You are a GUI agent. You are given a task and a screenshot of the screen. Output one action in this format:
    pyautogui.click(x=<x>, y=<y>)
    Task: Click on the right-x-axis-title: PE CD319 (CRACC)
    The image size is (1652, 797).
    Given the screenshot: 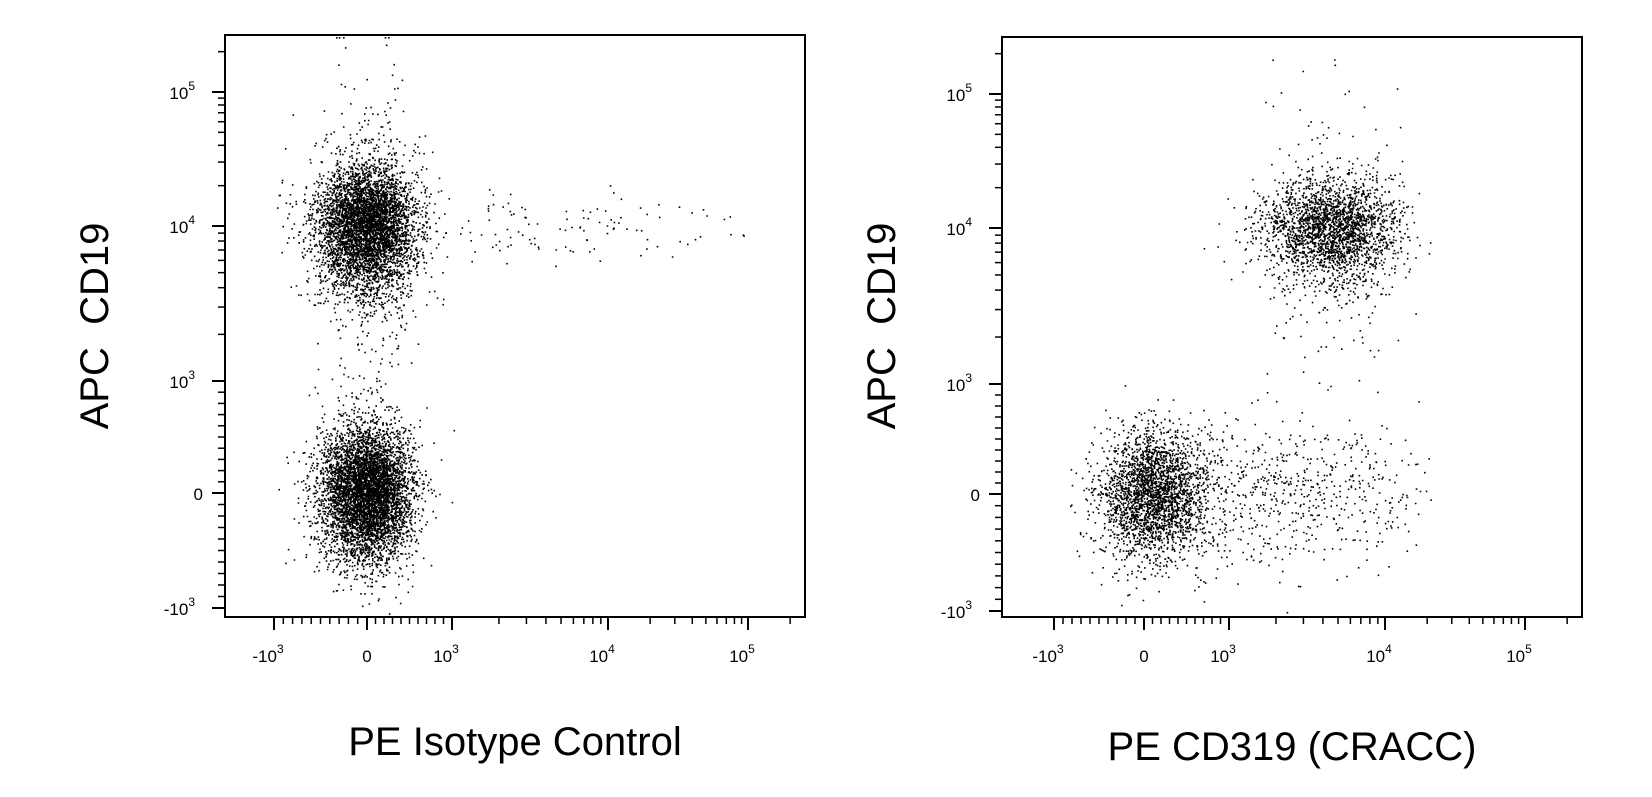 What is the action you would take?
    pyautogui.click(x=1292, y=747)
    